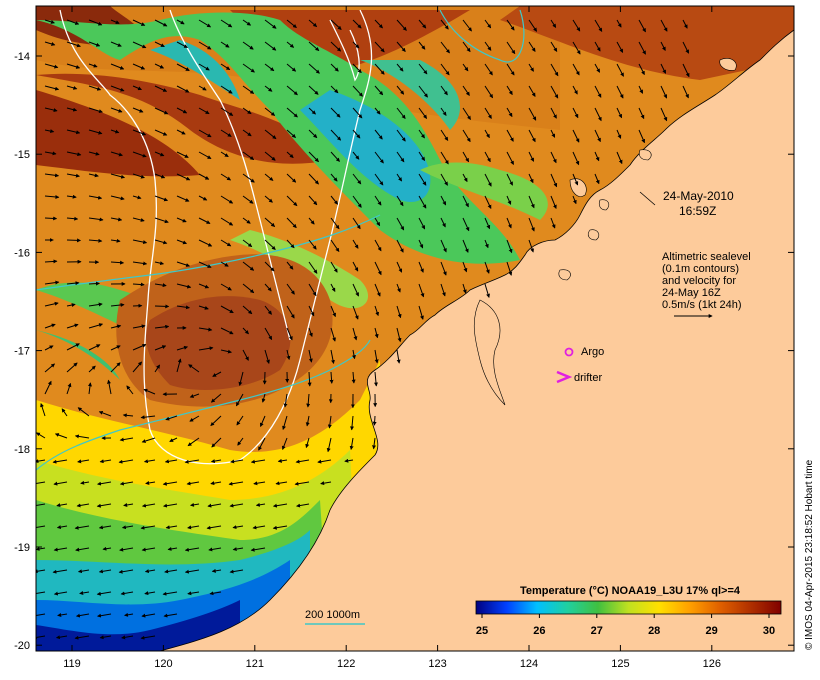 Image resolution: width=820 pixels, height=680 pixels. What do you see at coordinates (569, 352) in the screenshot?
I see `argo-marker` at bounding box center [569, 352].